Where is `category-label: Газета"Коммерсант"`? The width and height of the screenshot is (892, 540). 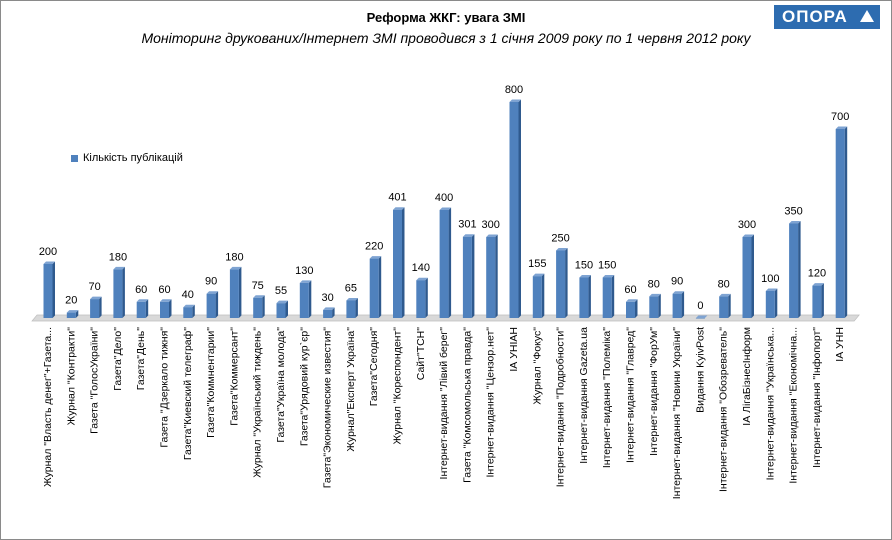 category-label: Газета"Коммерсант" is located at coordinates (234, 376).